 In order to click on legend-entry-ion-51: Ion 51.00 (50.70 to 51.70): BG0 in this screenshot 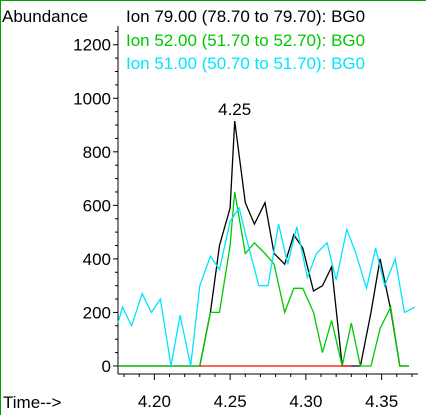, I will do `click(245, 63)`.